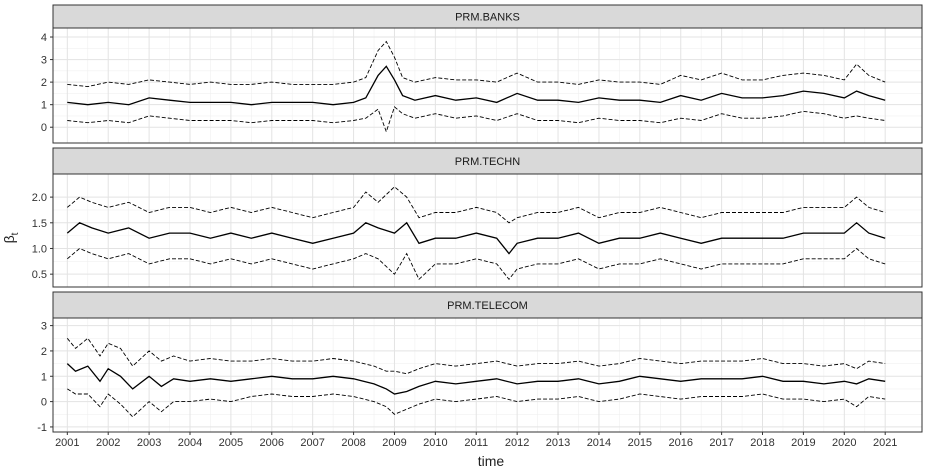 The image size is (929, 476). What do you see at coordinates (476, 443) in the screenshot?
I see `x-tick-label: 2011` at bounding box center [476, 443].